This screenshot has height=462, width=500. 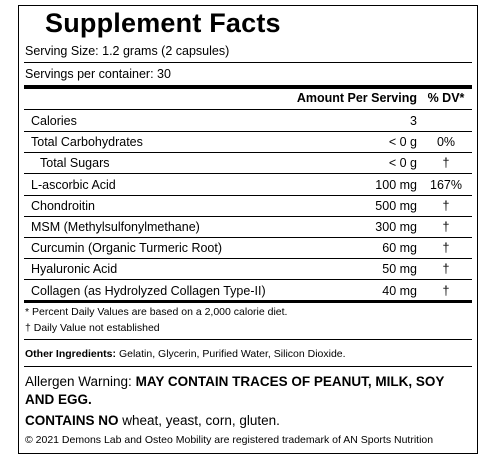 I want to click on contains-text: wheat, yeast, corn, gluten., so click(x=201, y=420).